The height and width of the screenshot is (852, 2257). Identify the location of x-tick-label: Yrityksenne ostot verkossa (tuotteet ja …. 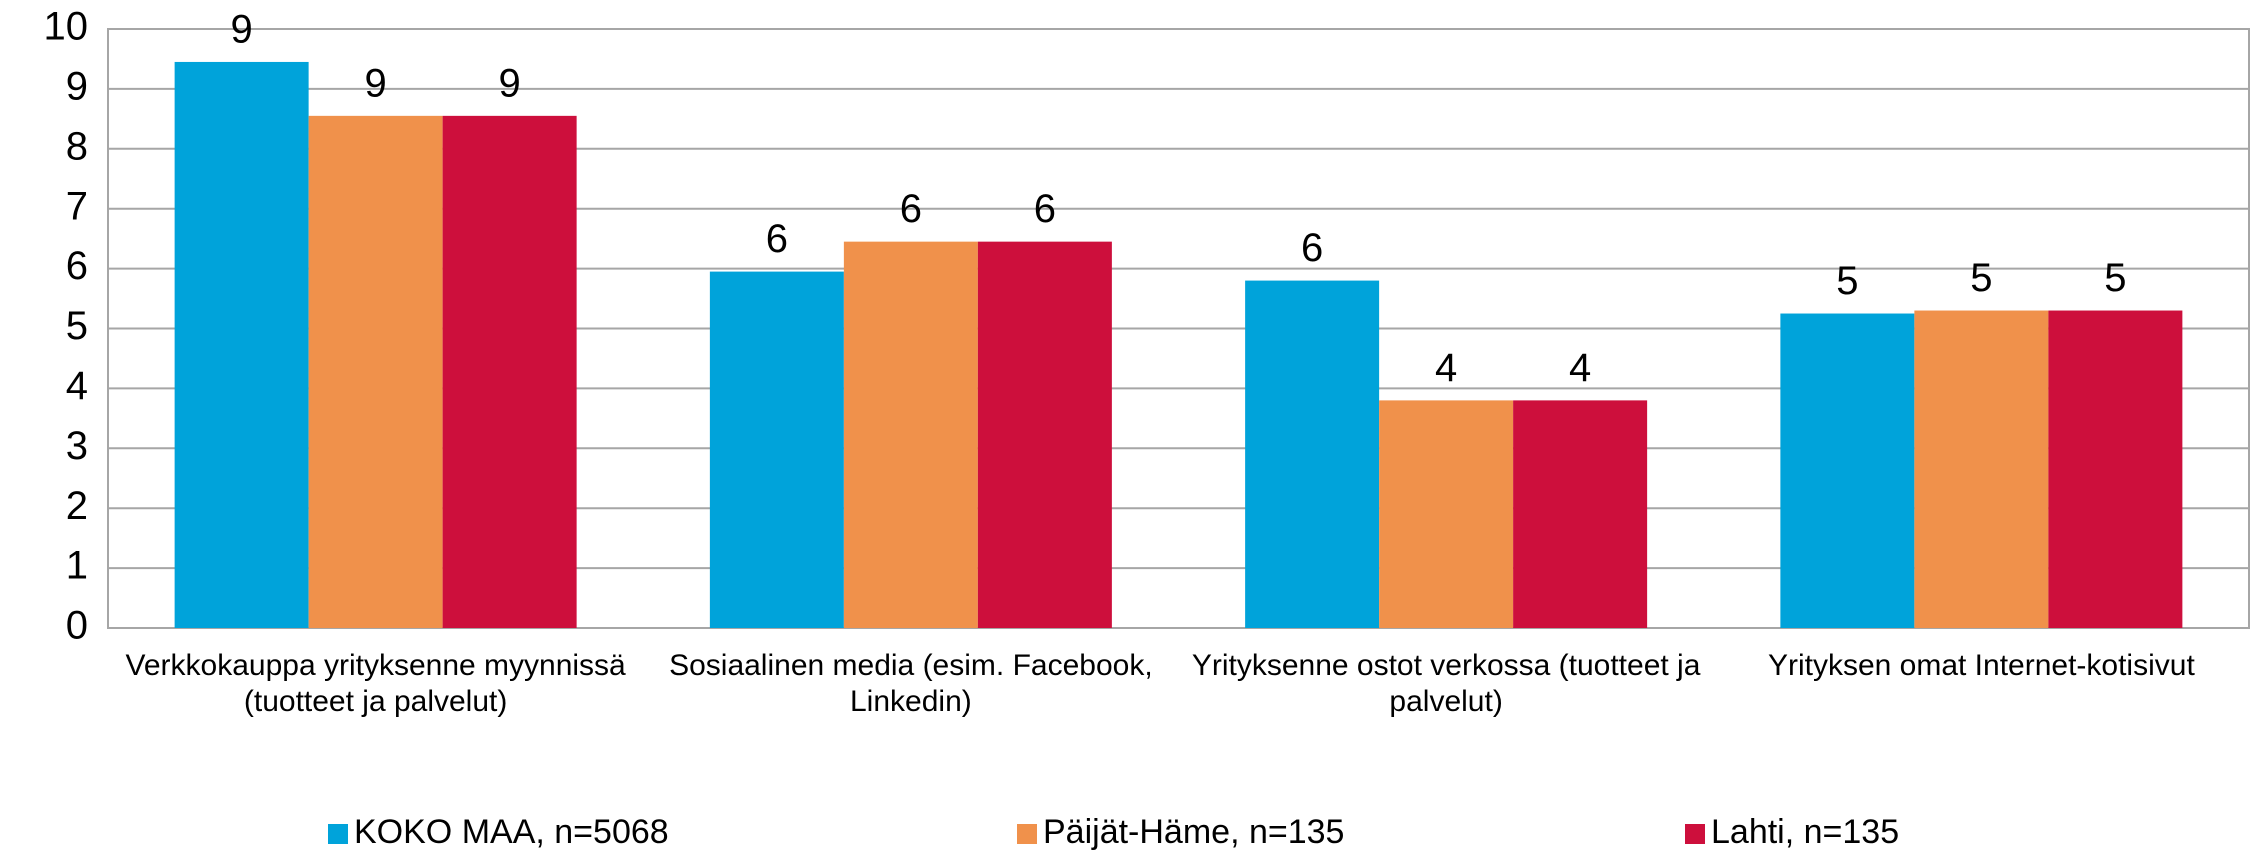
(1446, 683).